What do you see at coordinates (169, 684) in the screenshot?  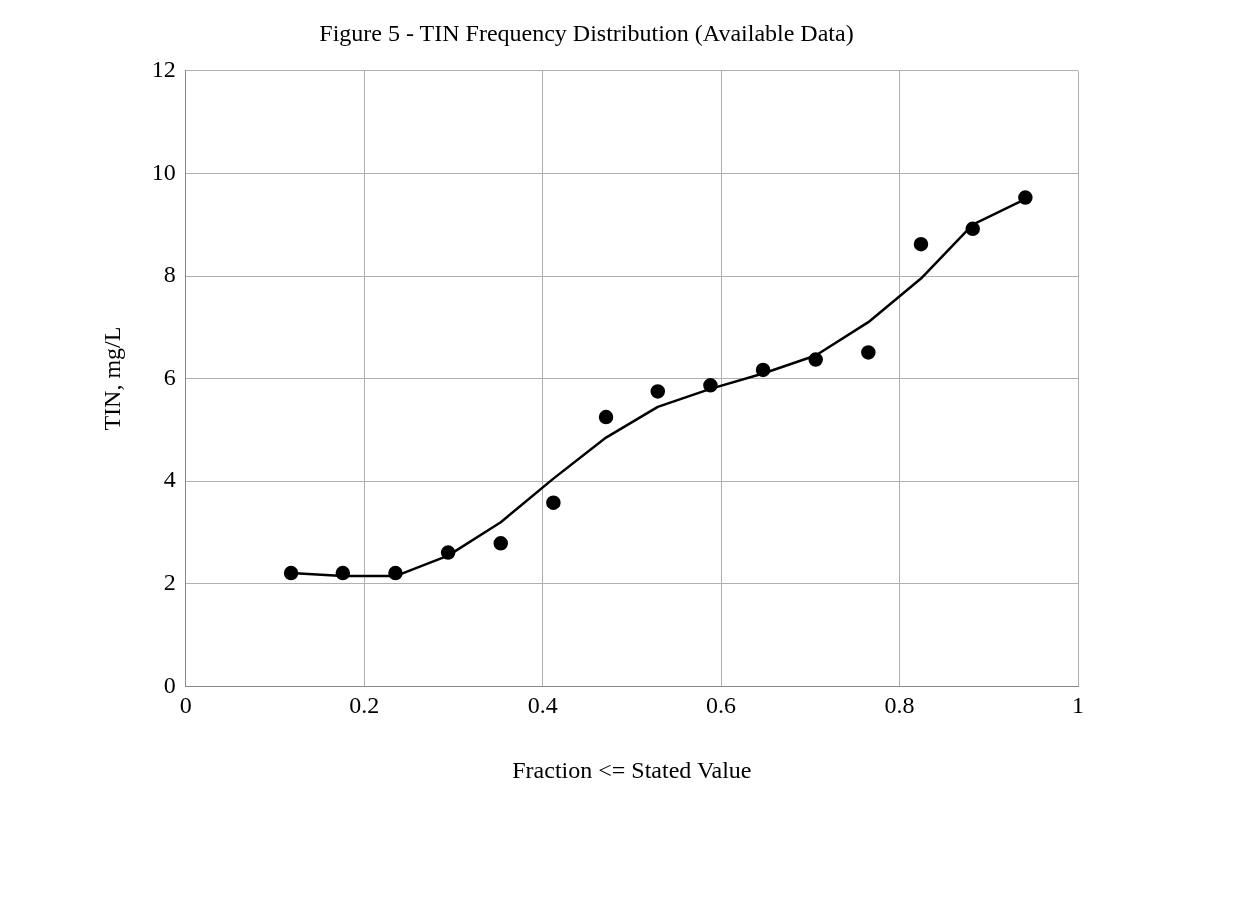 I see `y-tick-label: 0` at bounding box center [169, 684].